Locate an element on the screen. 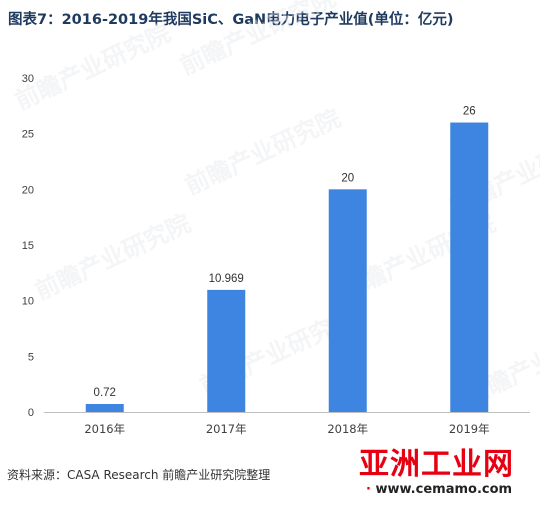 The width and height of the screenshot is (540, 512). data-label: 0.72 is located at coordinates (105, 393).